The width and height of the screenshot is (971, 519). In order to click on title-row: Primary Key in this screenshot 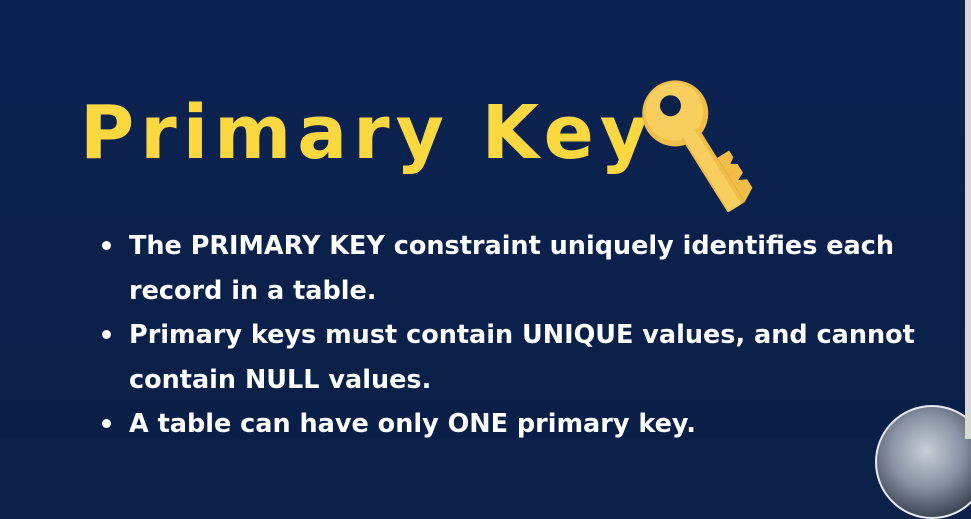, I will do `click(367, 133)`.